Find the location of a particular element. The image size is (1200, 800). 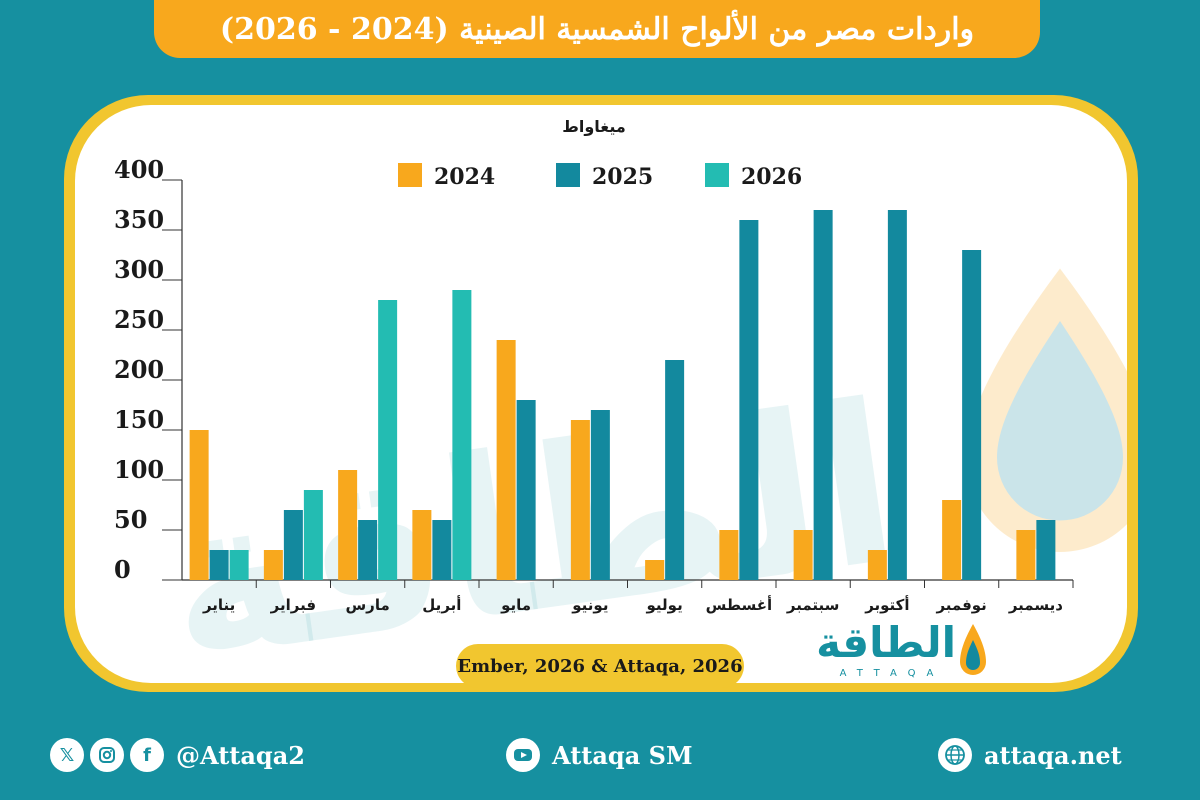

y-tick-label: 250 is located at coordinates (139, 319).